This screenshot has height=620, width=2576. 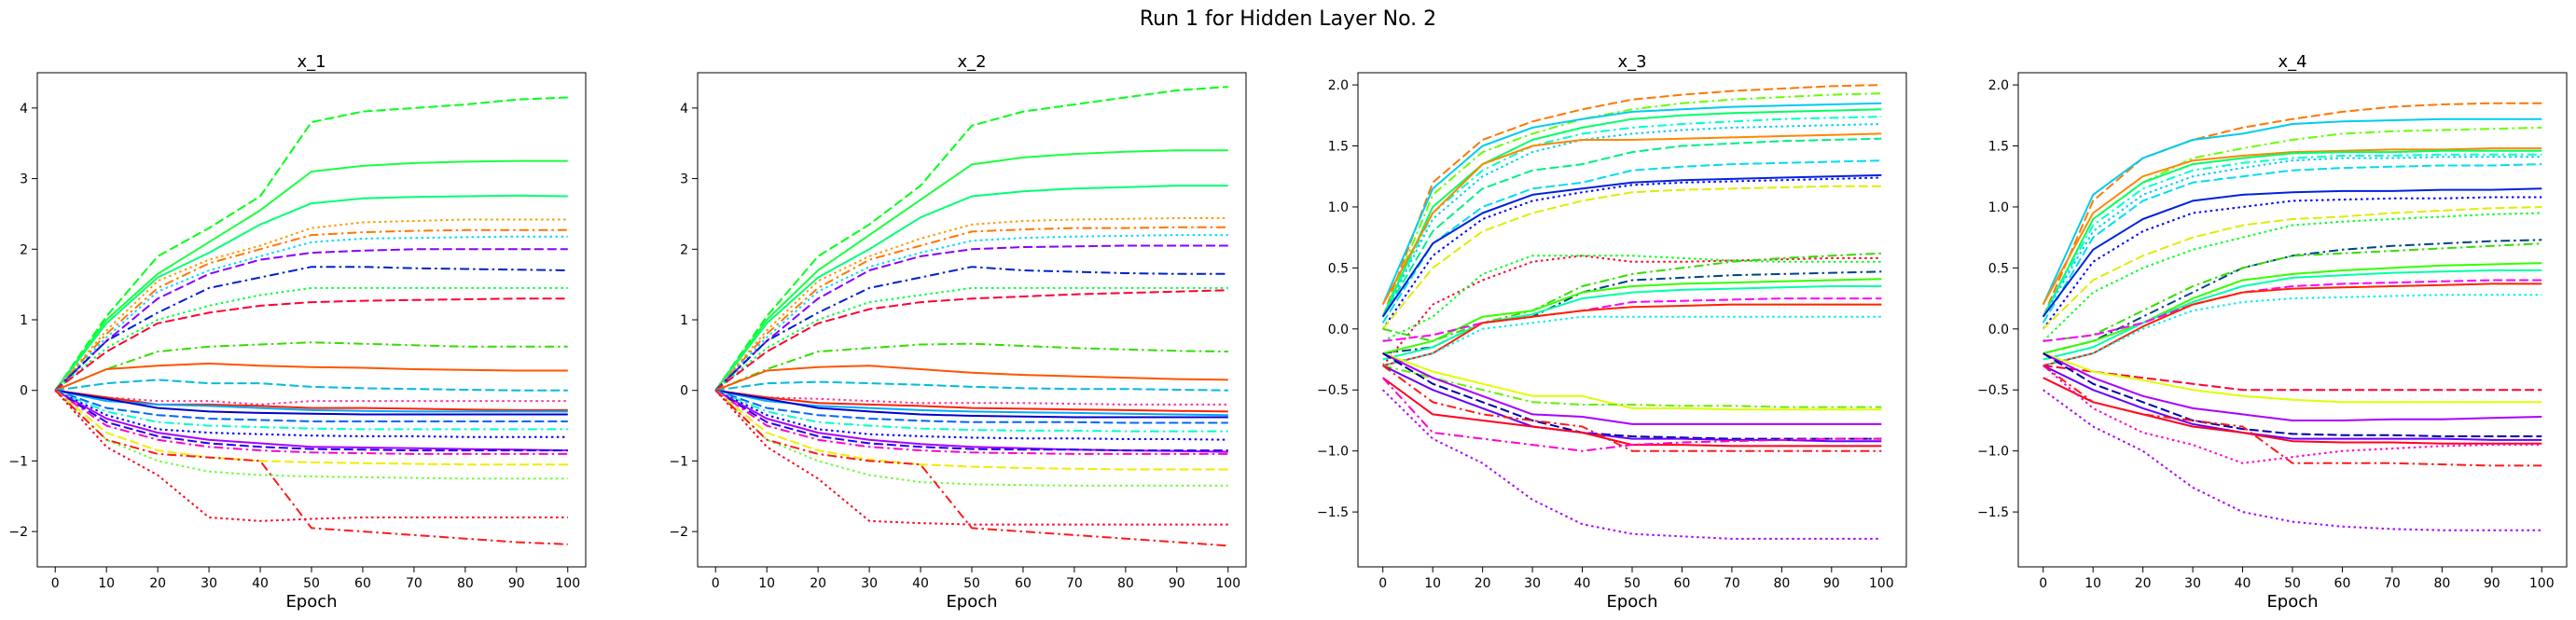 What do you see at coordinates (1338, 268) in the screenshot?
I see `y-tick-label: 0.5` at bounding box center [1338, 268].